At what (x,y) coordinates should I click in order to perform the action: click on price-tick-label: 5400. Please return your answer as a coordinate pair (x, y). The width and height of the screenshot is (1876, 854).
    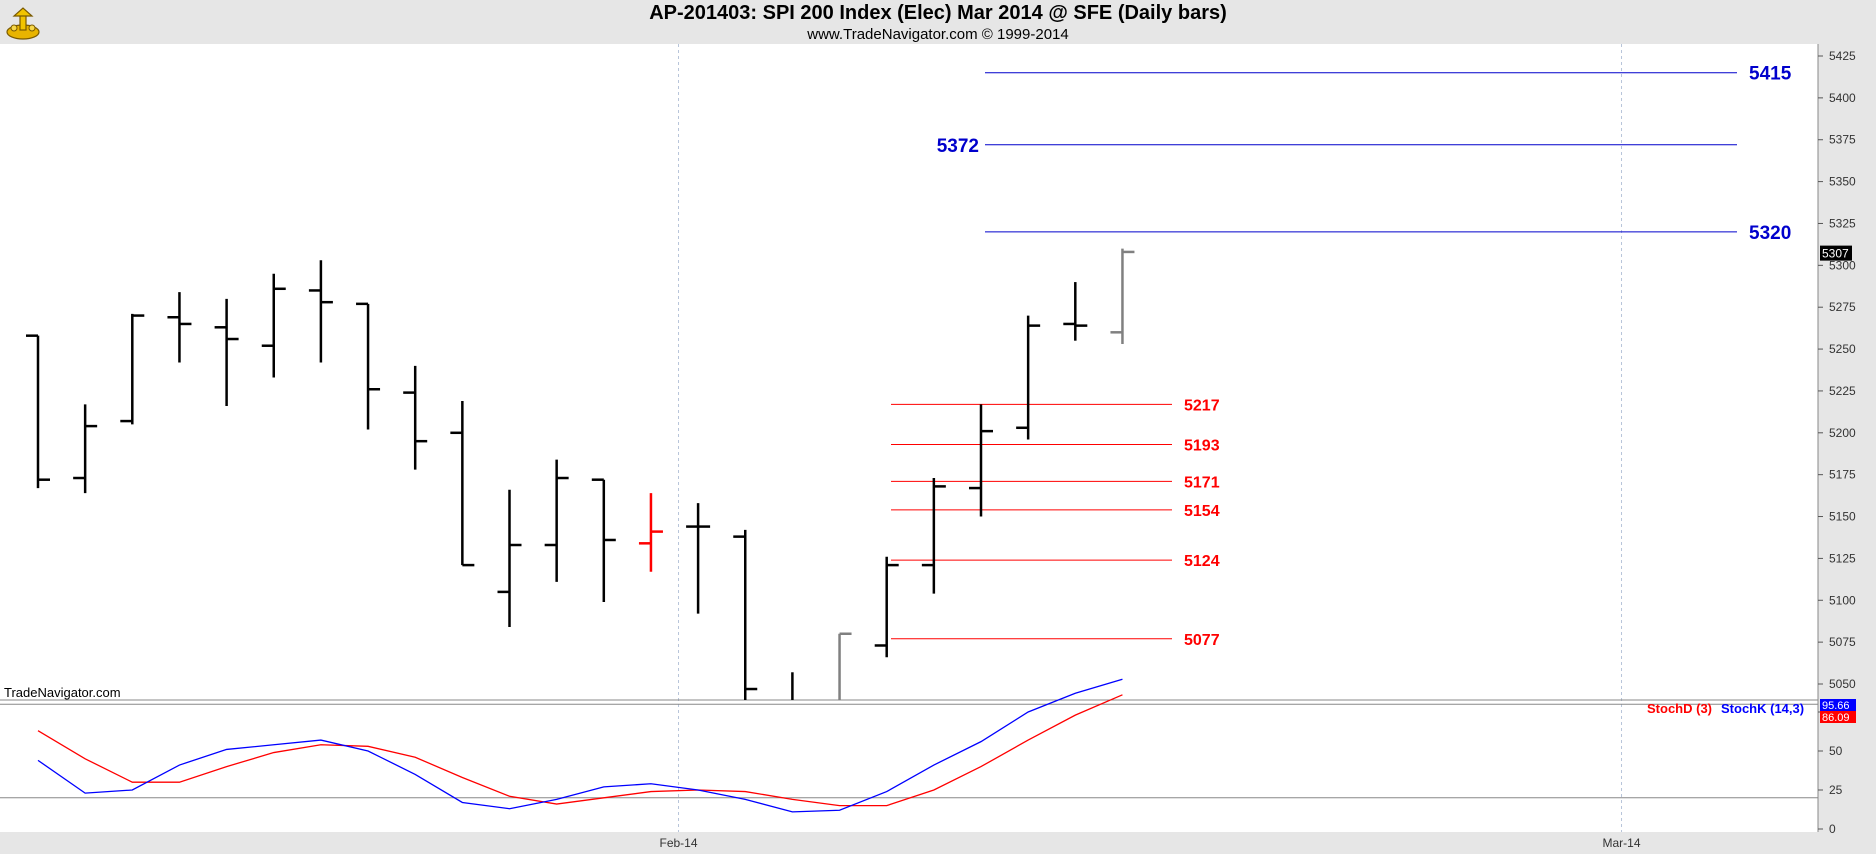
    Looking at the image, I should click on (1842, 98).